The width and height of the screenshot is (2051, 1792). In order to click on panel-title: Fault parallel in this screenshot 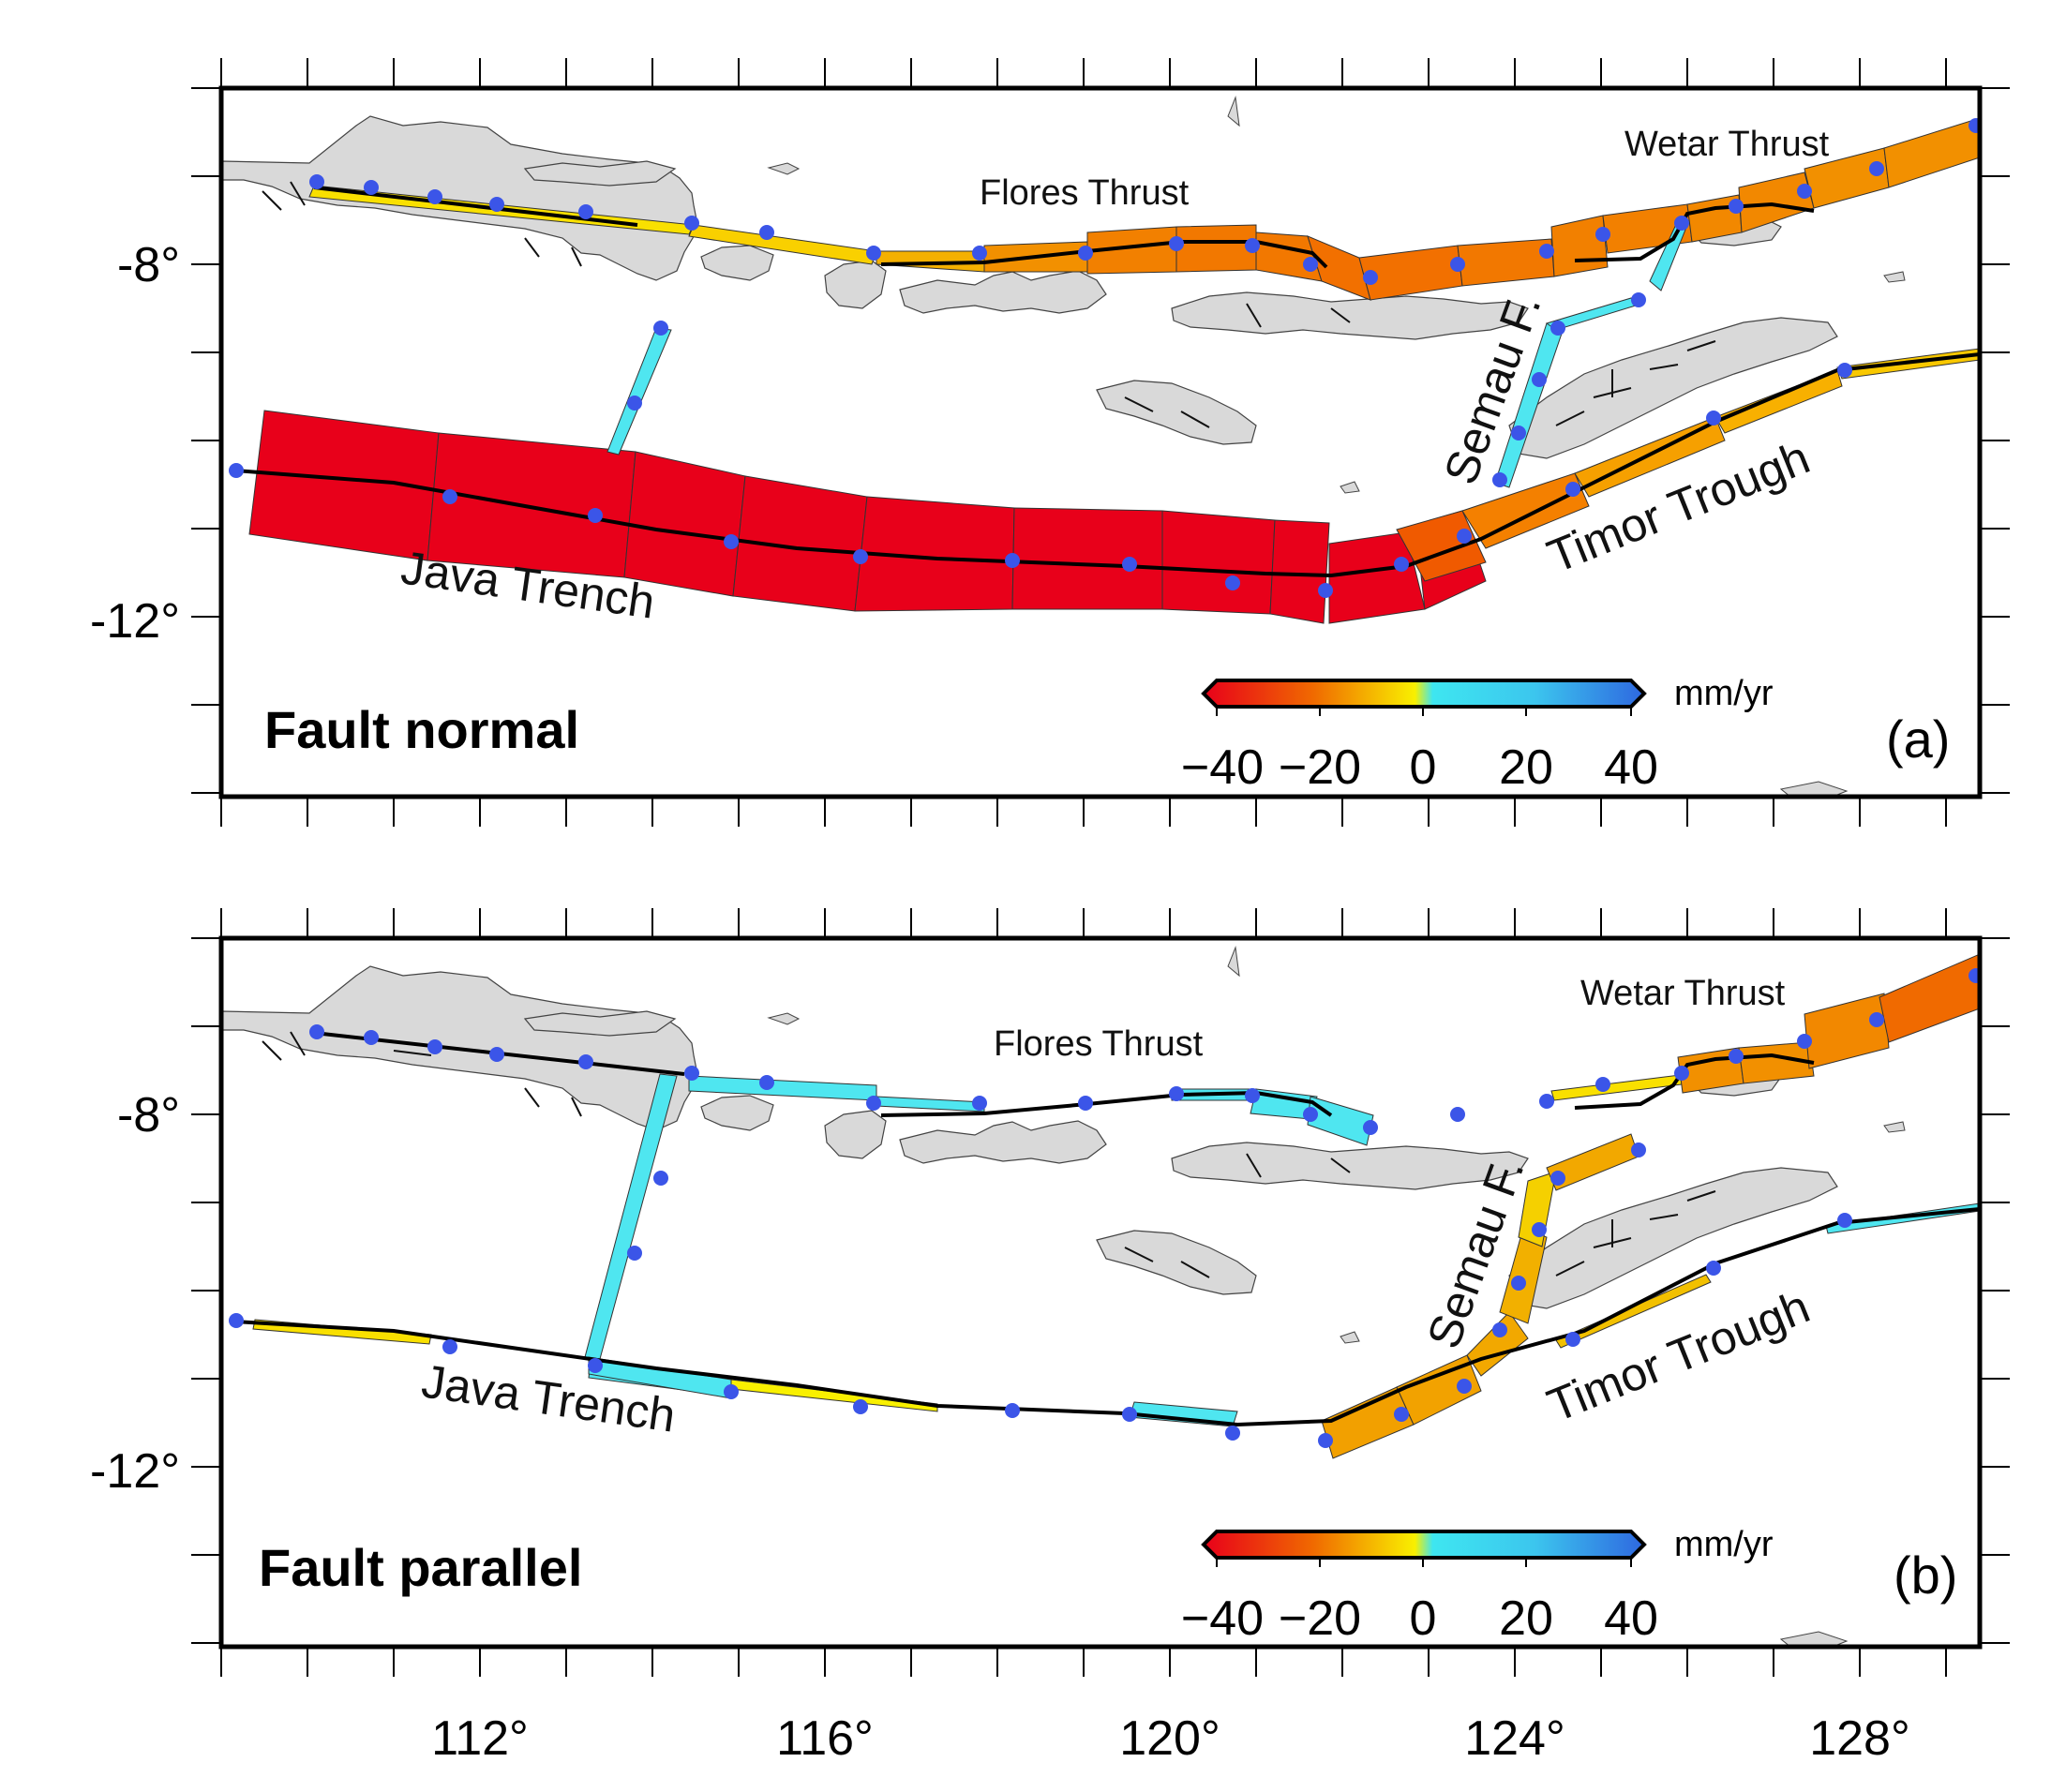, I will do `click(420, 1568)`.